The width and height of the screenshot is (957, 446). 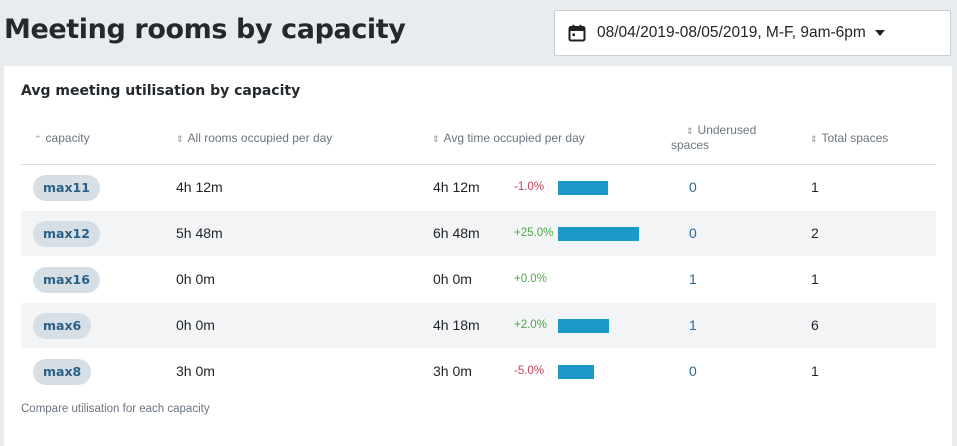 What do you see at coordinates (879, 33) in the screenshot?
I see `chevron-down-icon` at bounding box center [879, 33].